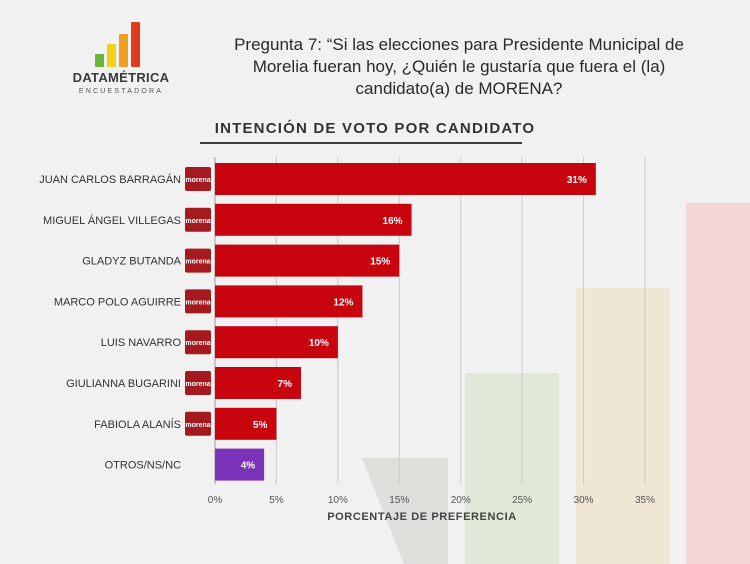 The height and width of the screenshot is (564, 750). Describe the element at coordinates (276, 500) in the screenshot. I see `x-tick-label: 5%` at that location.